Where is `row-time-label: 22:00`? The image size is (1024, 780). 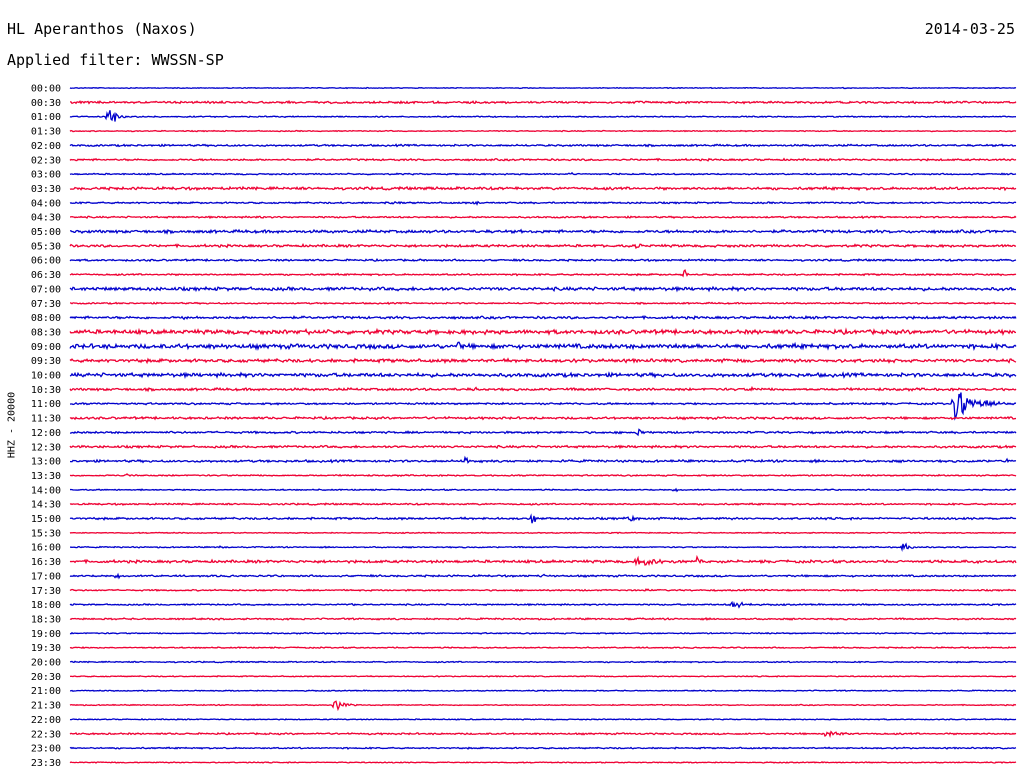 row-time-label: 22:00 is located at coordinates (46, 720).